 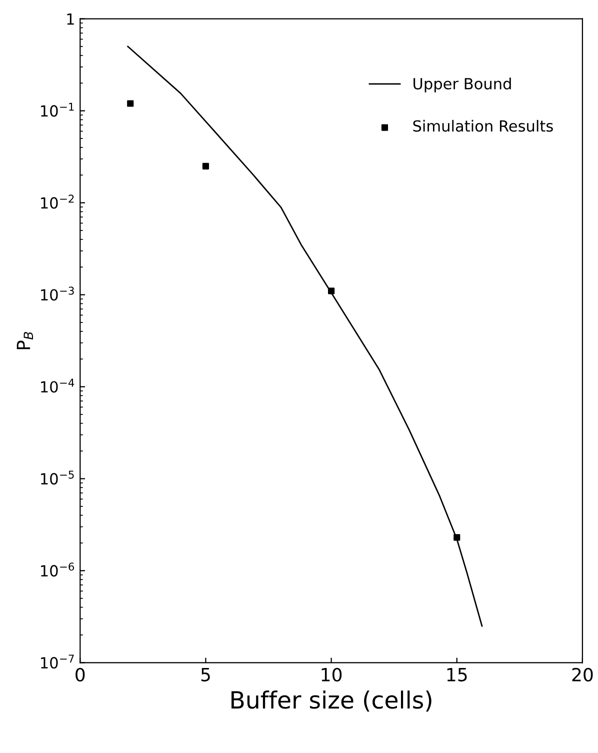 I want to click on y-tick-label: 10$^{−3}$, so click(x=57, y=293).